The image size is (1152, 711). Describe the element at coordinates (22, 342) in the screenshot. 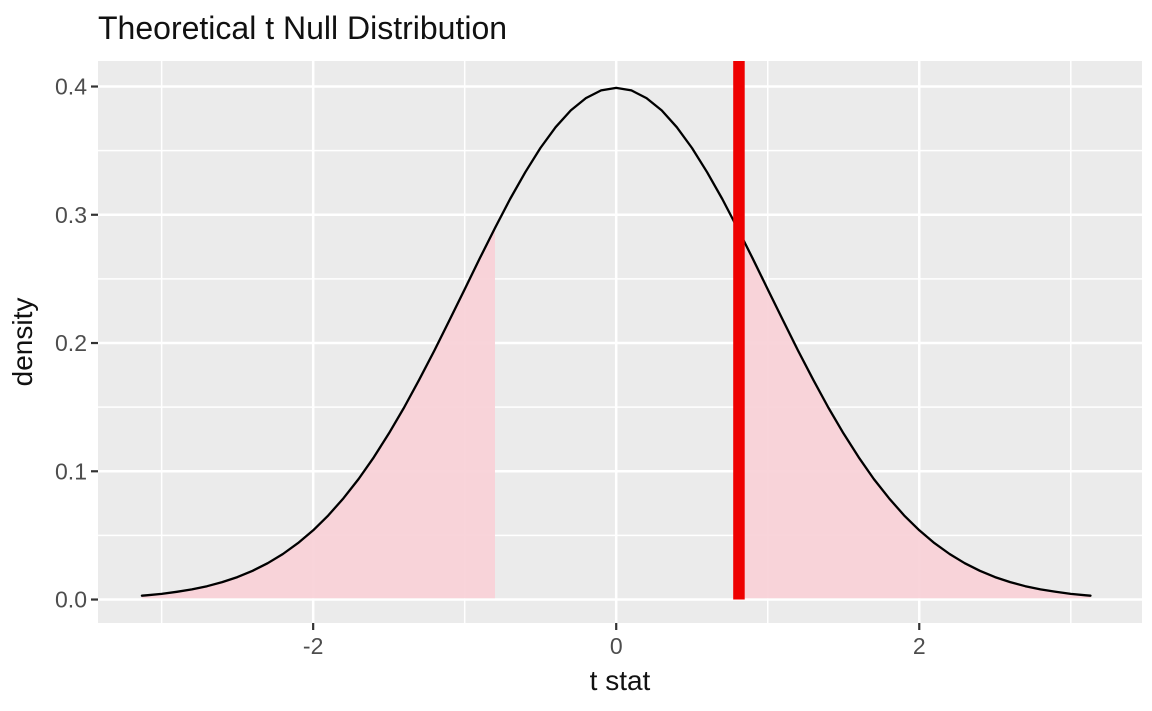

I see `y-axis-title: density` at that location.